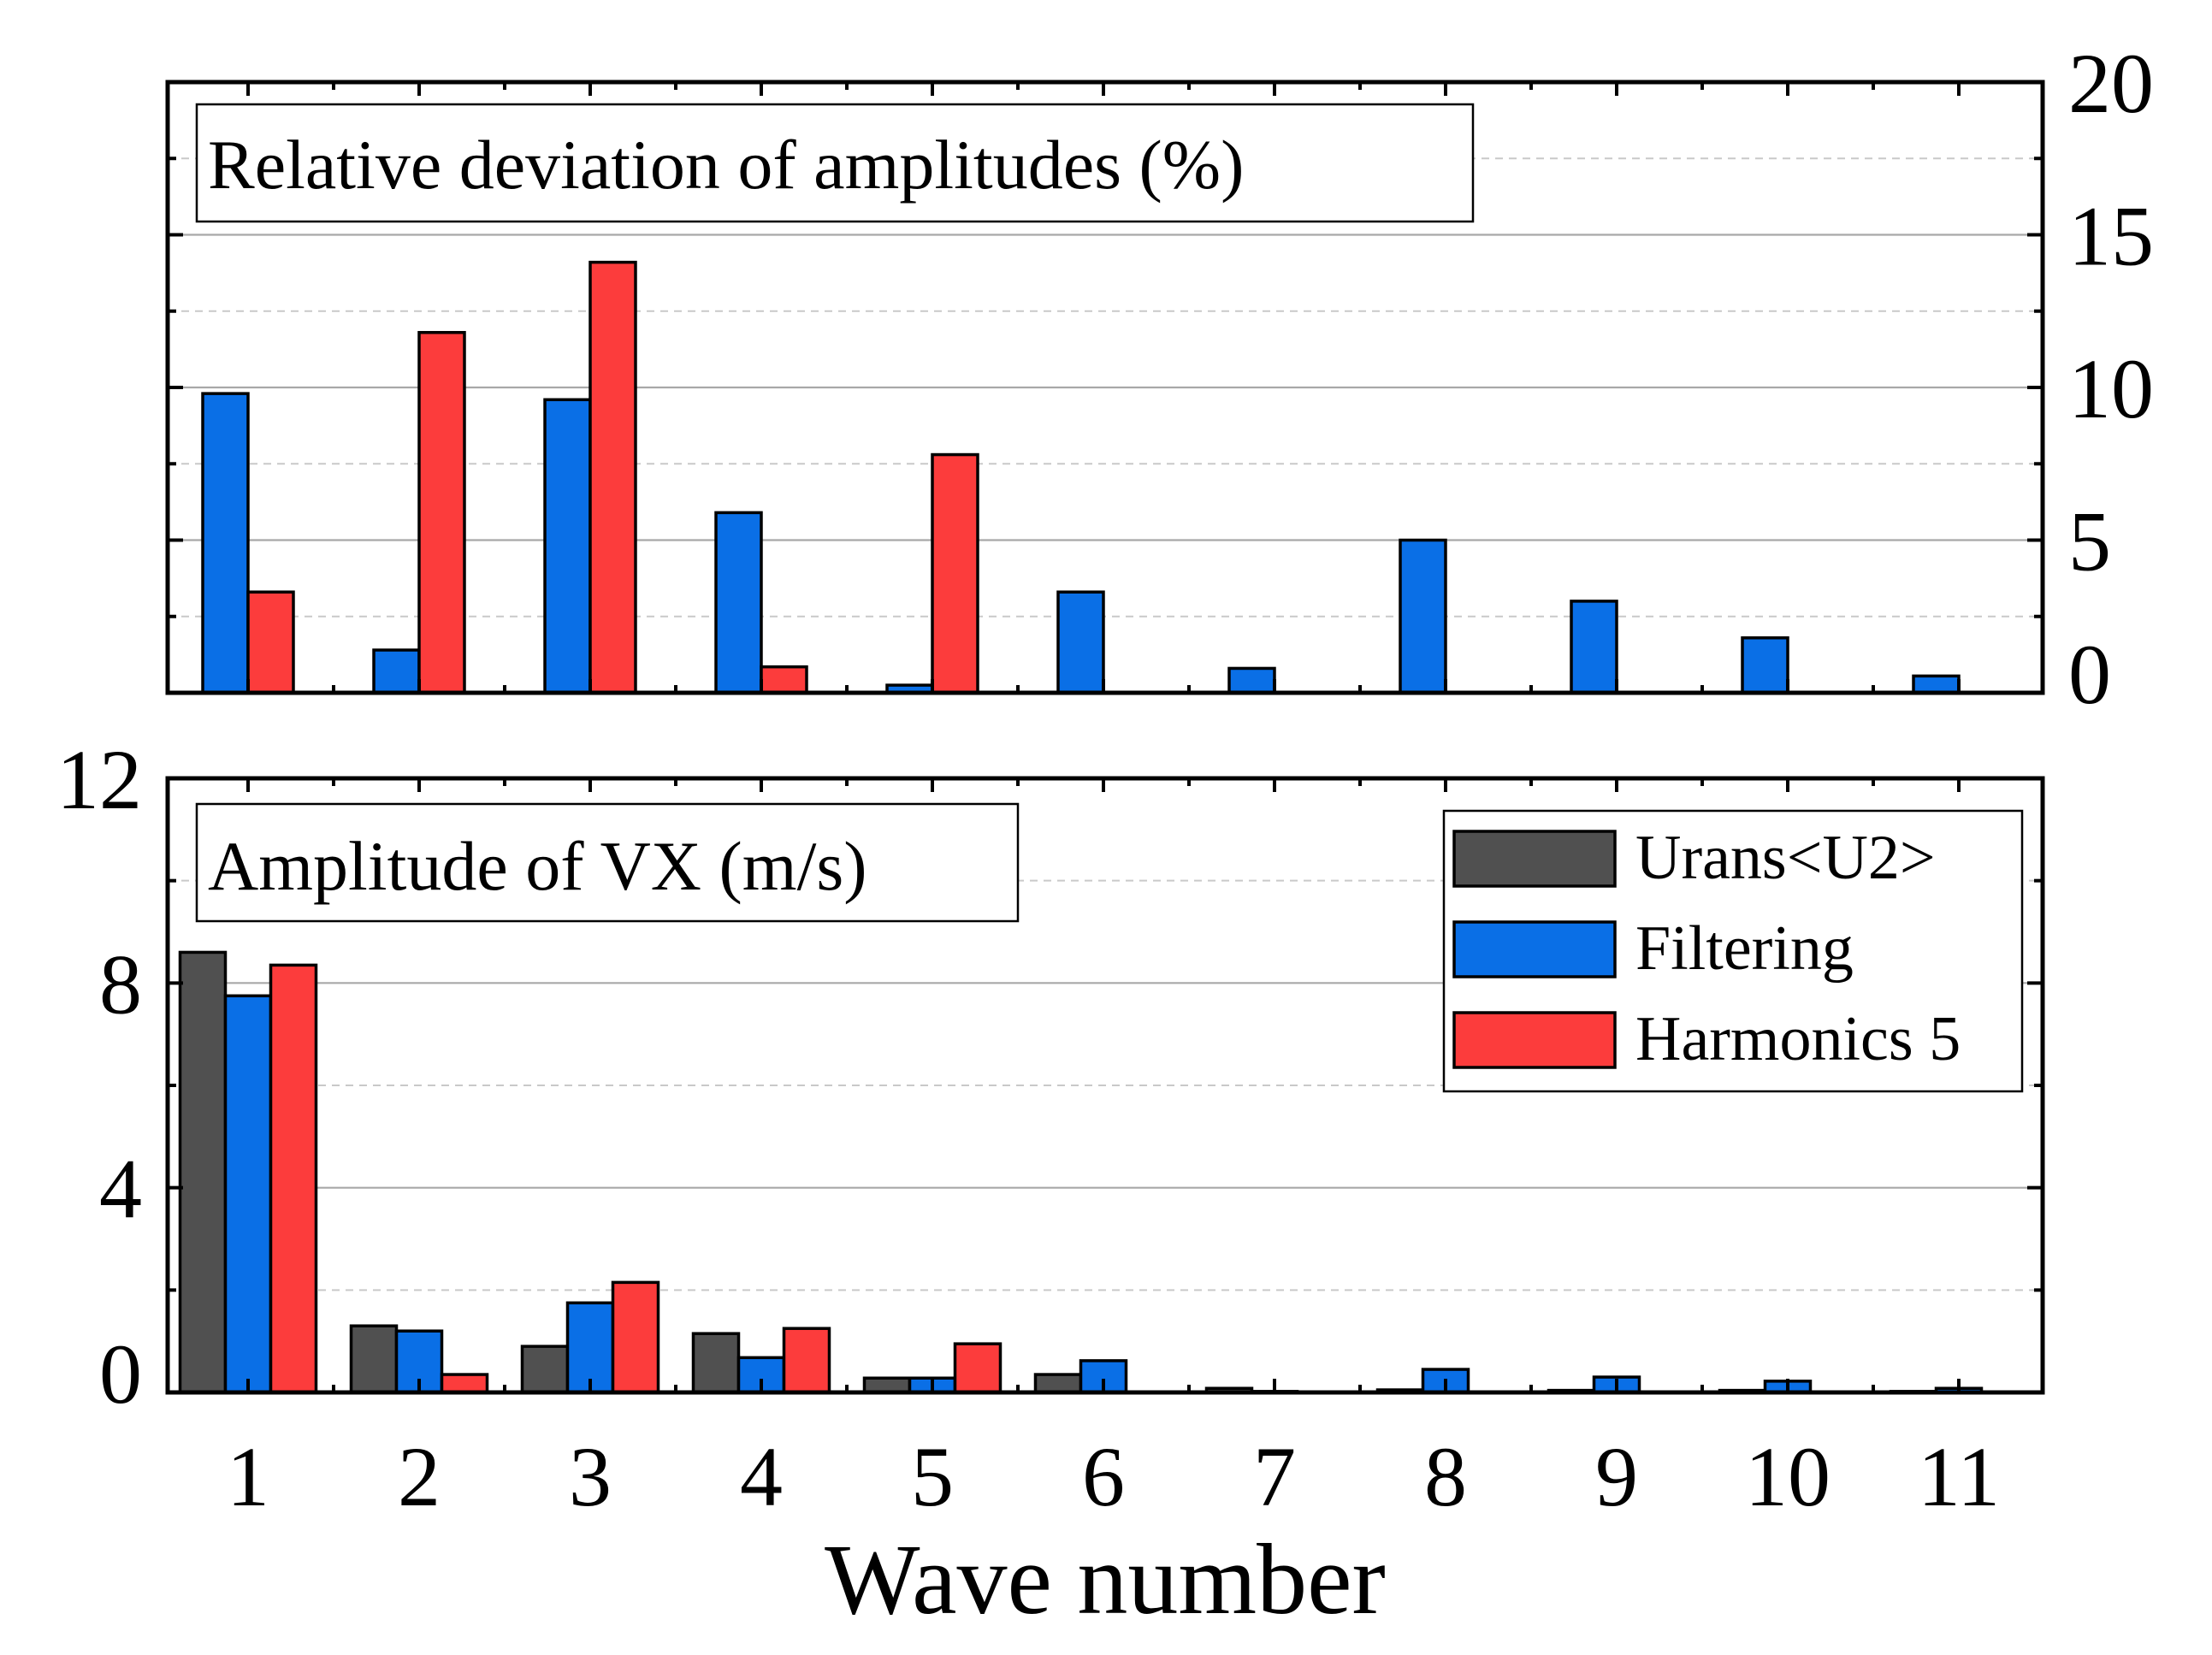 The height and width of the screenshot is (1655, 2212). I want to click on bottom-y-tick-label: 4, so click(120, 1189).